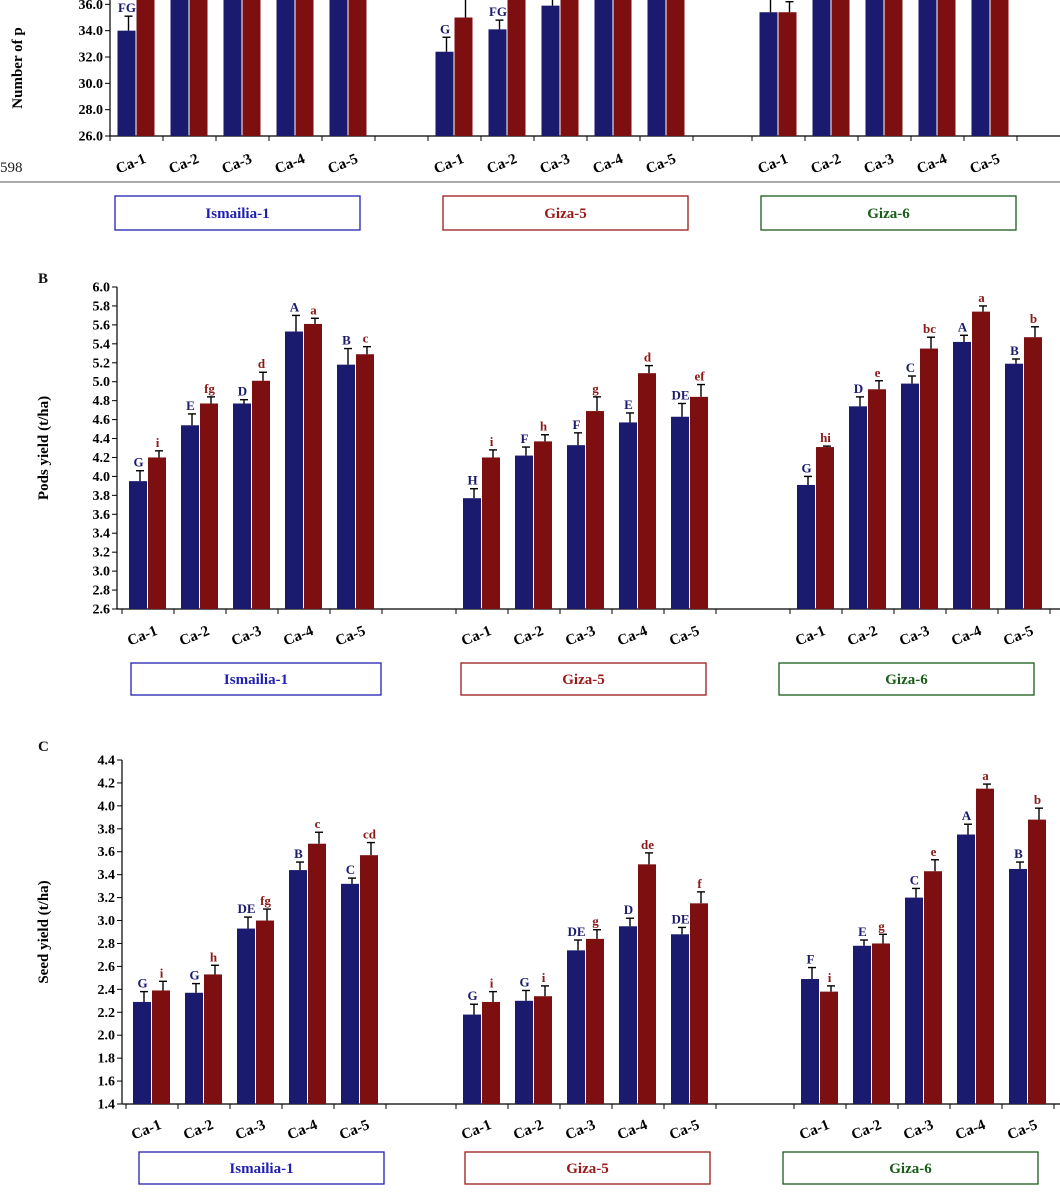  I want to click on significance-letter: E, so click(190, 405).